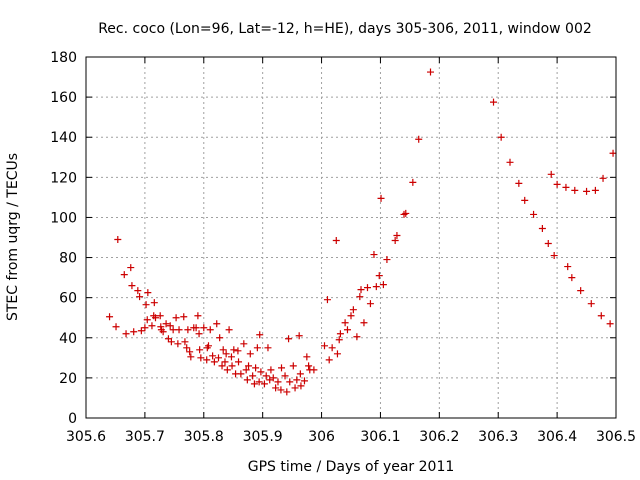 Image resolution: width=640 pixels, height=480 pixels. I want to click on y-tick-label: 120, so click(63, 178).